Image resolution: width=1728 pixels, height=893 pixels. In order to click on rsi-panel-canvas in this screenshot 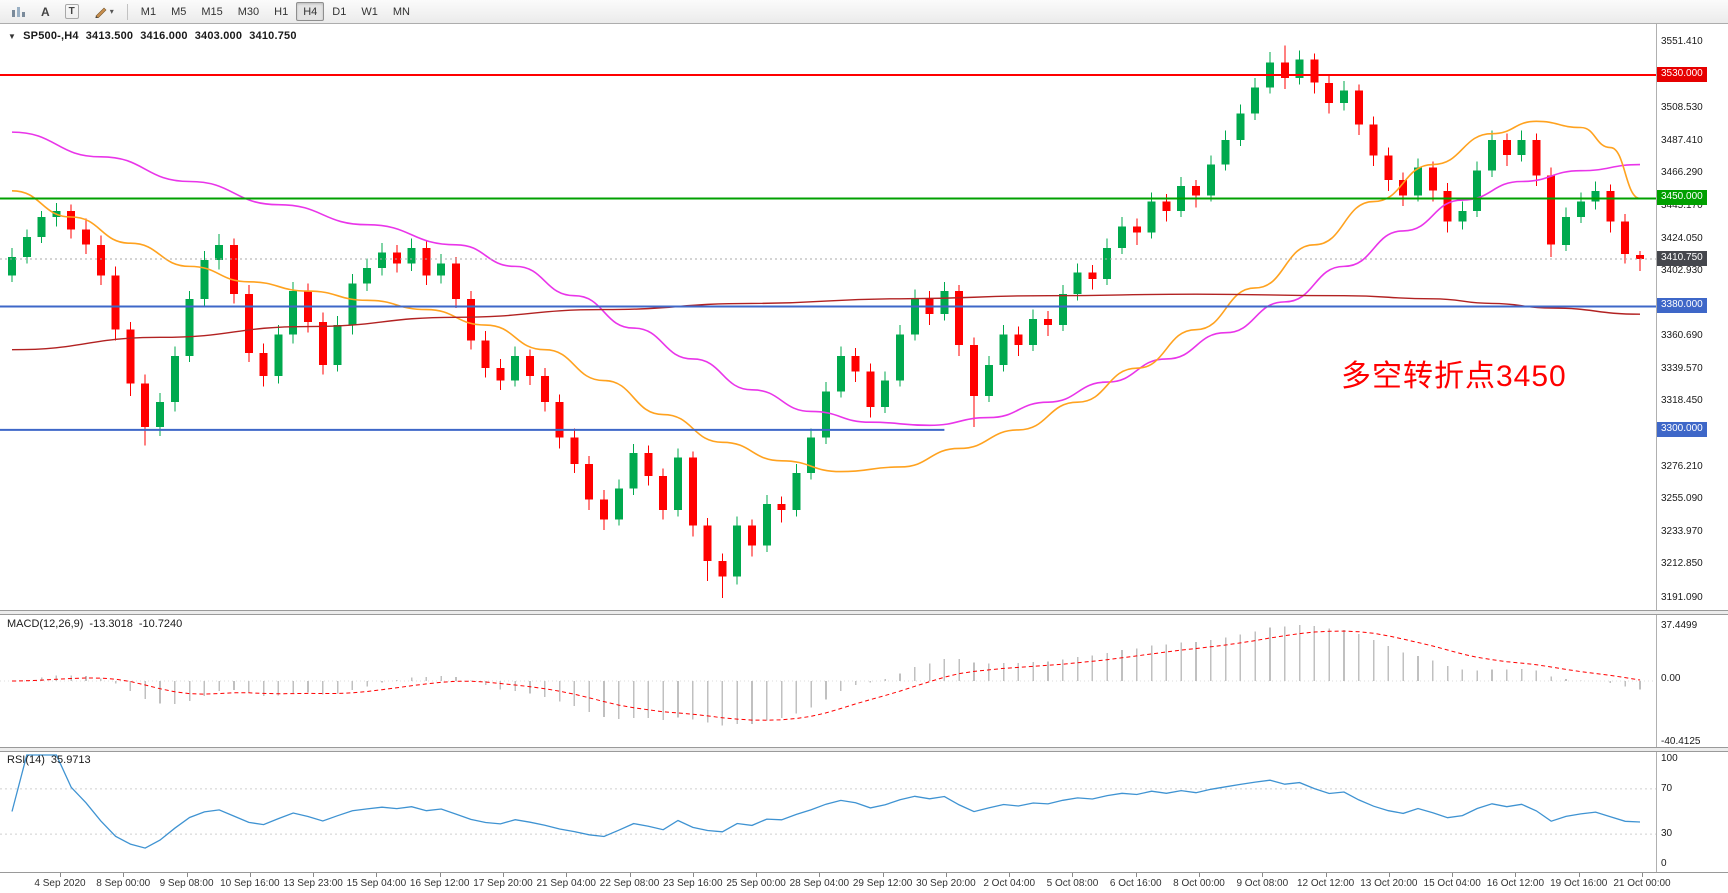, I will do `click(864, 812)`.